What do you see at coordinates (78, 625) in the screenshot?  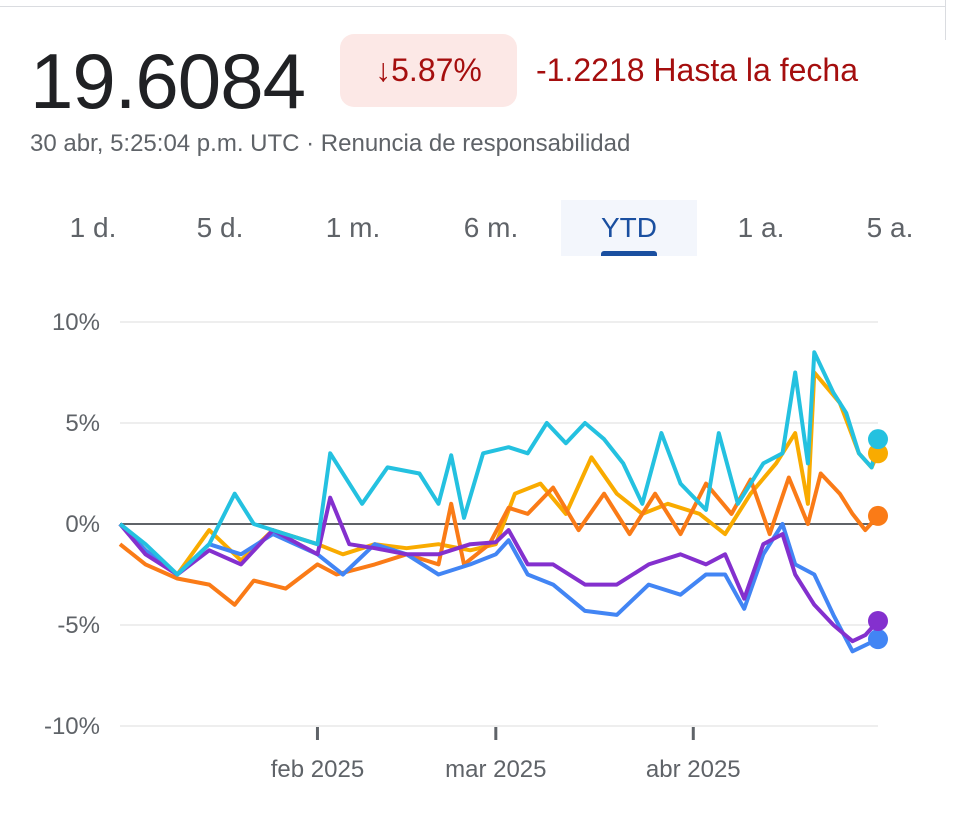 I see `y-tick-label: -5%` at bounding box center [78, 625].